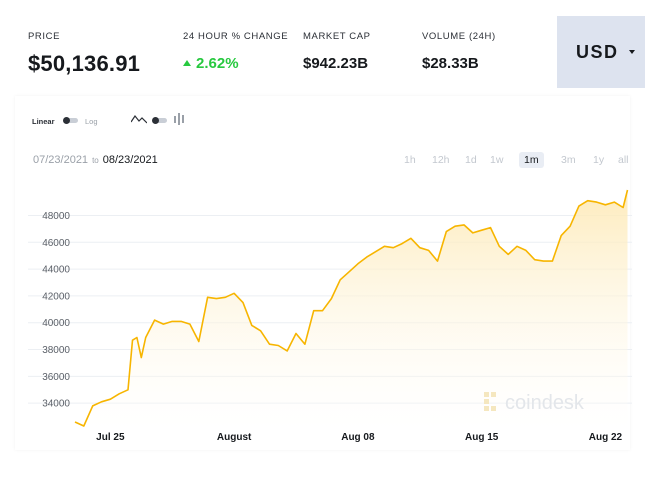 This screenshot has width=660, height=494. Describe the element at coordinates (130, 160) in the screenshot. I see `date-to: 08/23/2021` at that location.